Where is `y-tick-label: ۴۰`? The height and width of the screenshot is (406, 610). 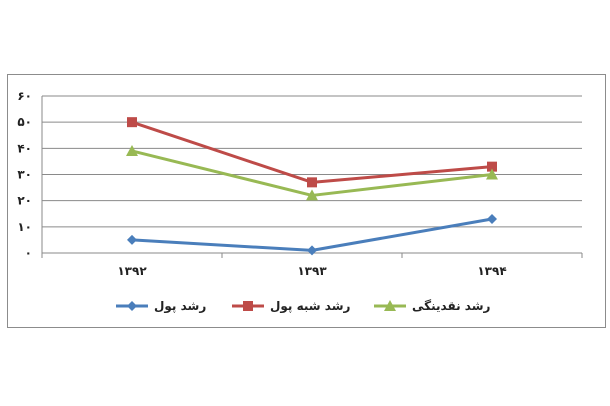 y-tick-label: ۴۰ is located at coordinates (24, 148).